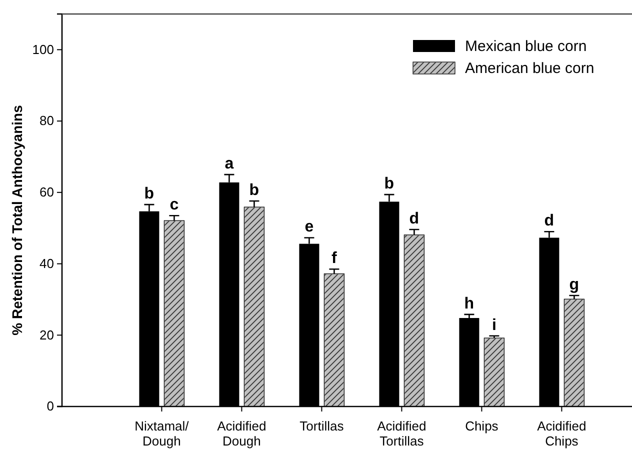 Image resolution: width=632 pixels, height=453 pixels. Describe the element at coordinates (401, 433) in the screenshot. I see `x-tick-label: Acidified Tortillas` at that location.